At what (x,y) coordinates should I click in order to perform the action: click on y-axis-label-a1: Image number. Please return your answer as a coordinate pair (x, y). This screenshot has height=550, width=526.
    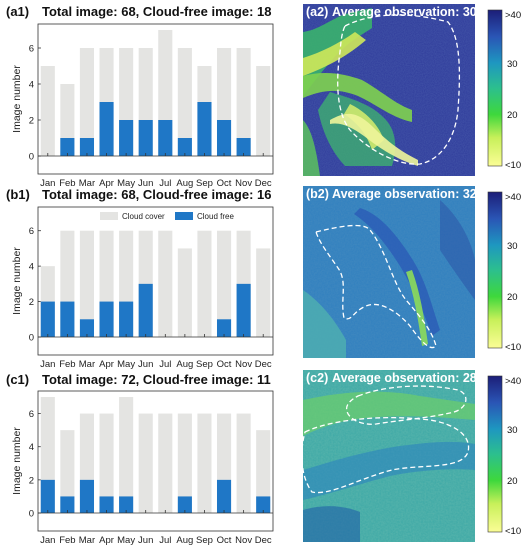
    Looking at the image, I should click on (17, 99).